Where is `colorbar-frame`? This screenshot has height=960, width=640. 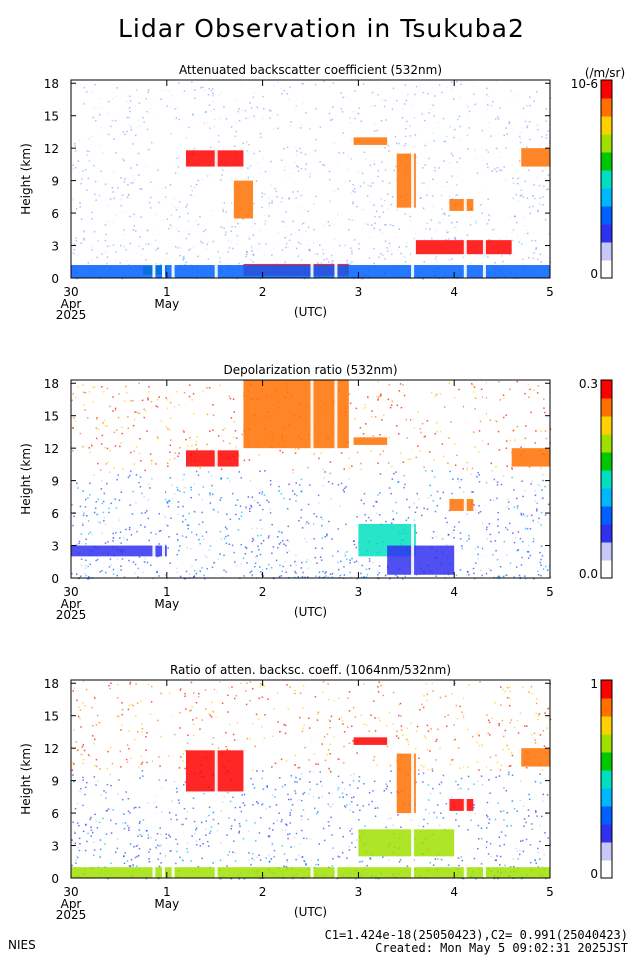 colorbar-frame is located at coordinates (606, 779).